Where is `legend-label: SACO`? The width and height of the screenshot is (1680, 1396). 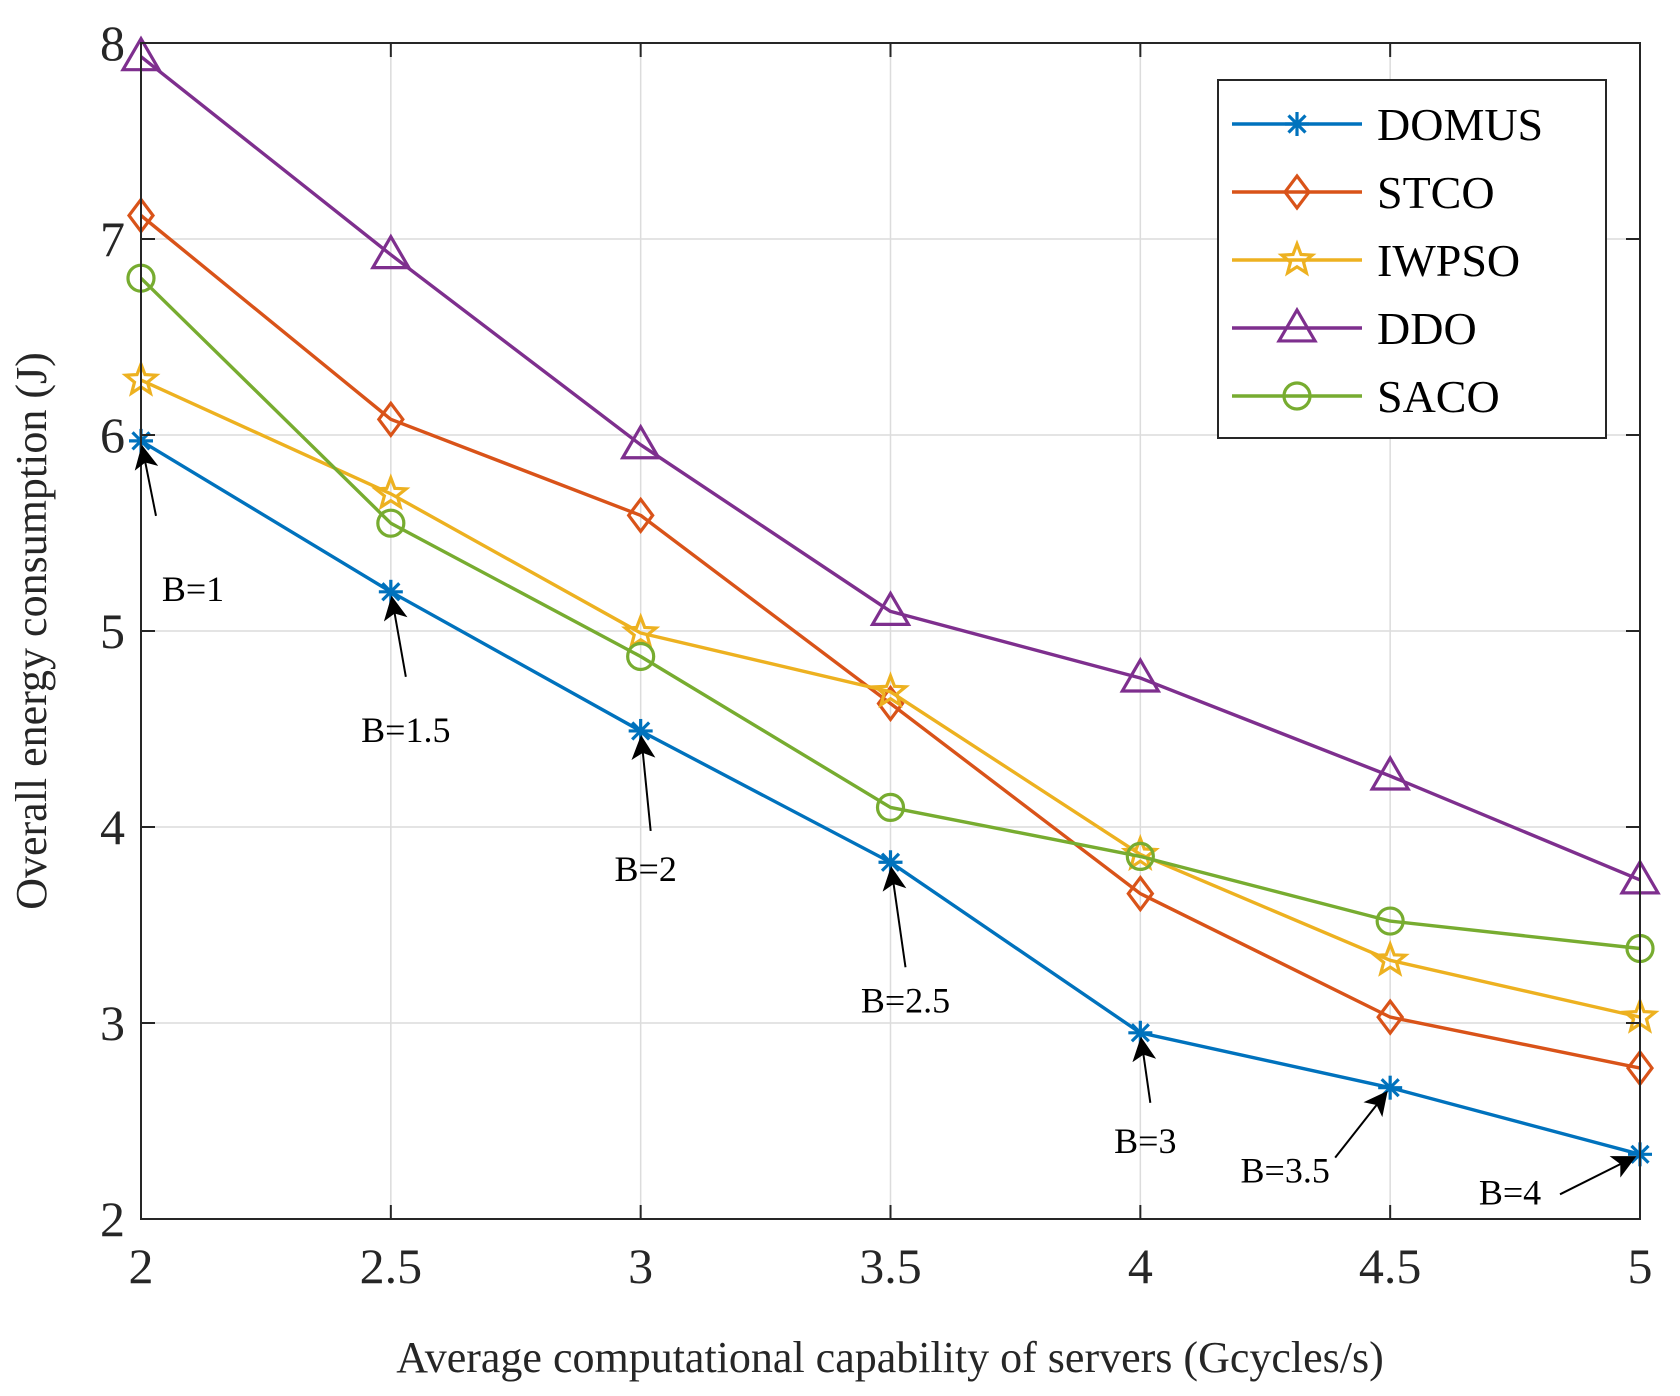
legend-label: SACO is located at coordinates (1438, 396).